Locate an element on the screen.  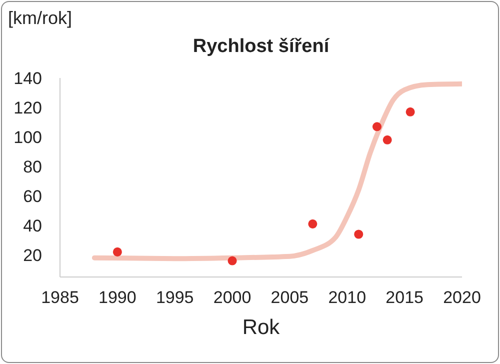
y-axis-title: [km/rok] is located at coordinates (40, 18).